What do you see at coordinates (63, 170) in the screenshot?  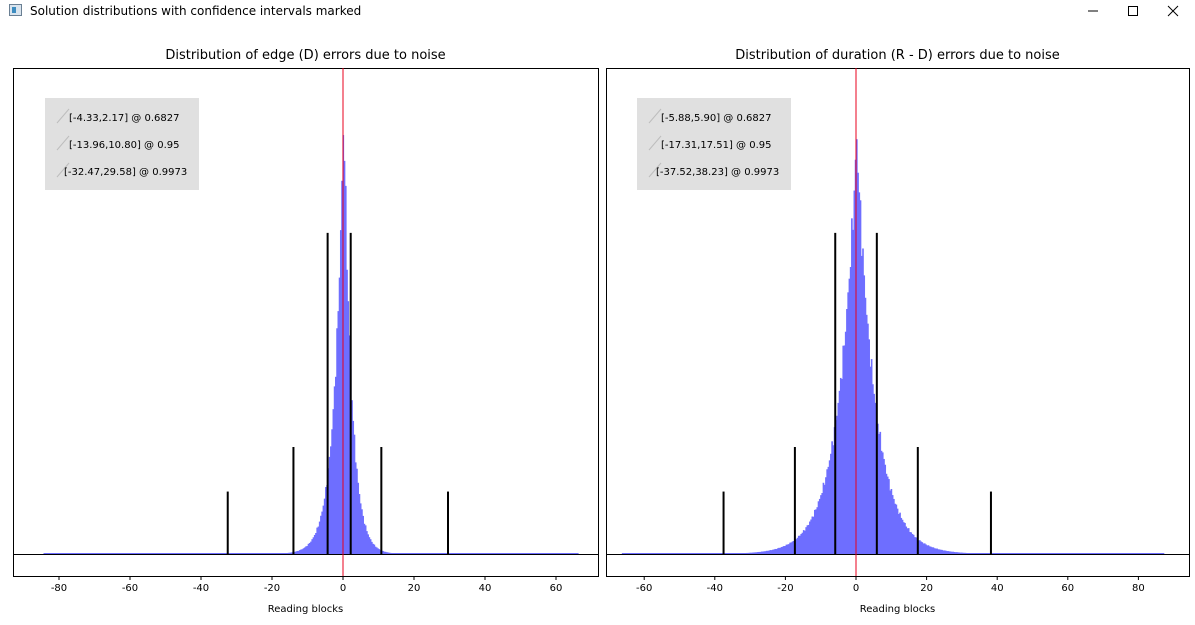 I see `legend-marker` at bounding box center [63, 170].